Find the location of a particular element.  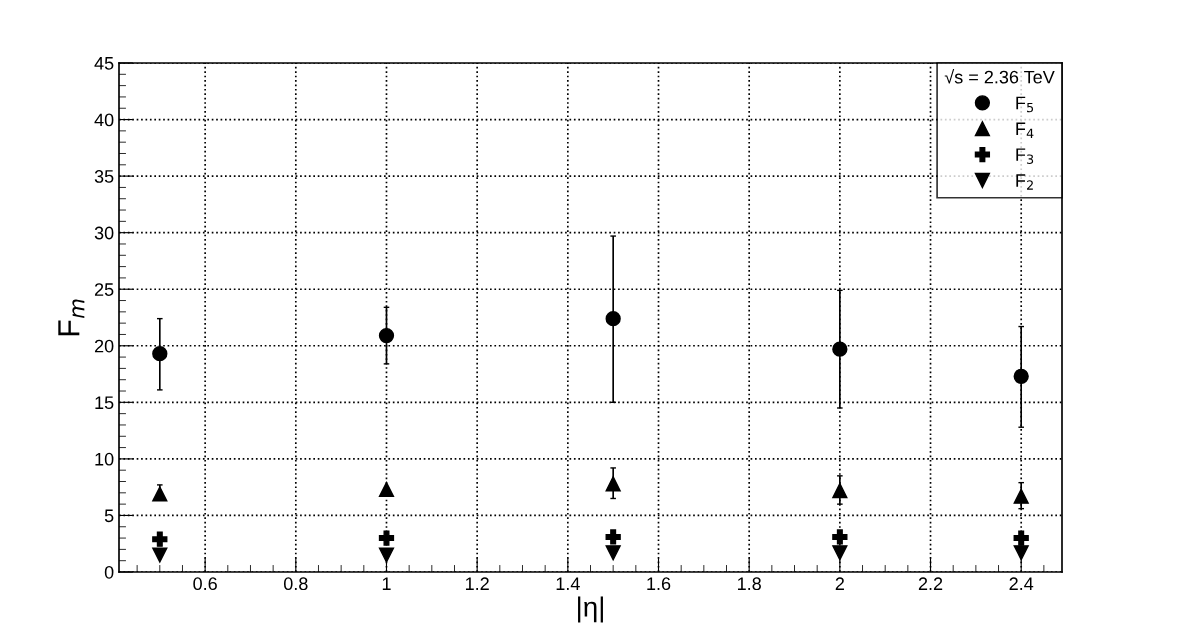

y-tick-label: 15 is located at coordinates (104, 403).